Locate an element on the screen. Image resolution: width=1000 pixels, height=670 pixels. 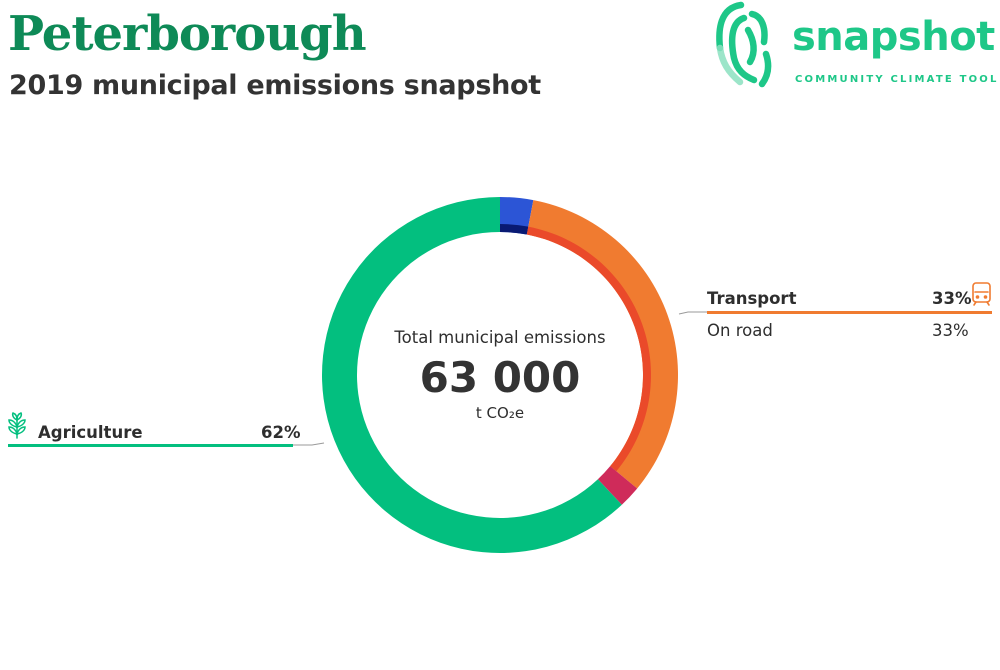
transport-percent: 33% is located at coordinates (952, 298).